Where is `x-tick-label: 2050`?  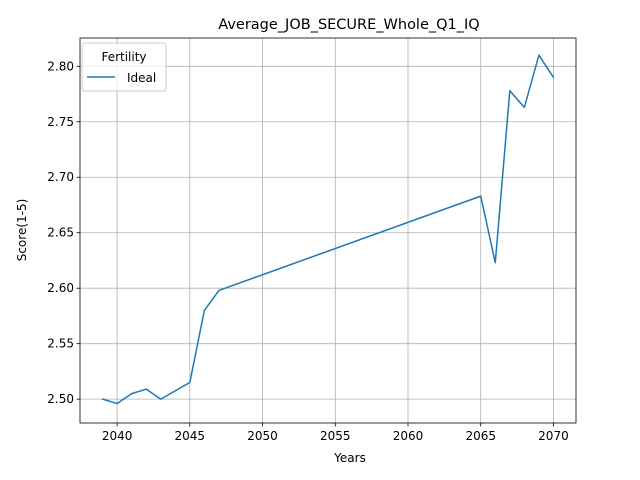 x-tick-label: 2050 is located at coordinates (262, 436).